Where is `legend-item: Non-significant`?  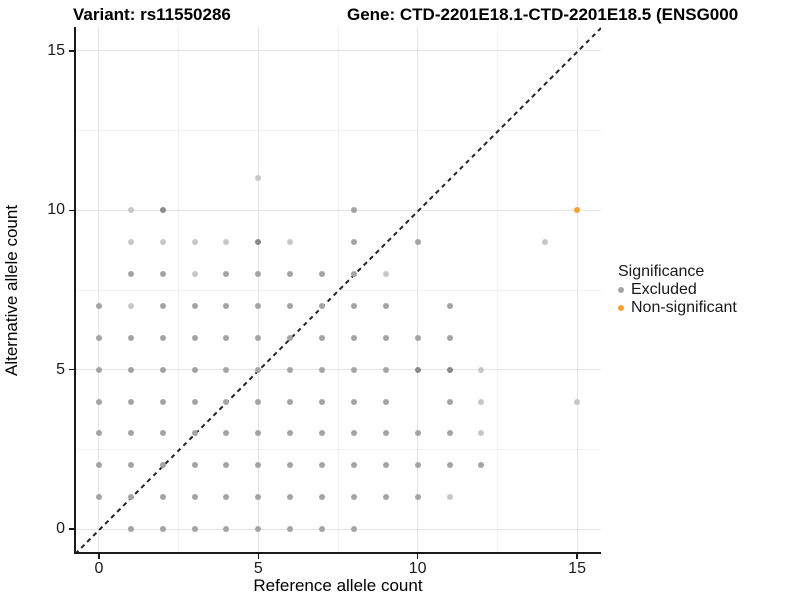 legend-item: Non-significant is located at coordinates (677, 308).